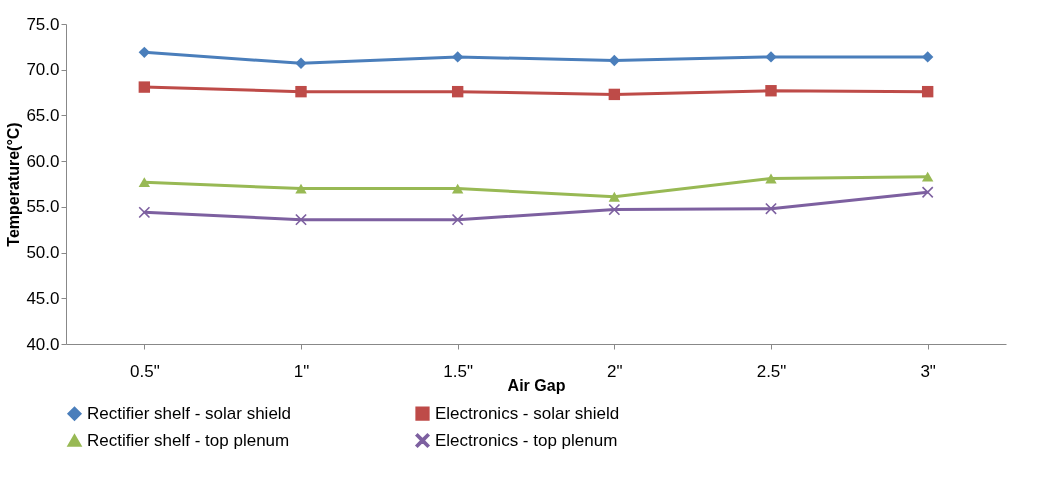 The height and width of the screenshot is (485, 1057). Describe the element at coordinates (301, 371) in the screenshot. I see `x-tick-label: 1"` at that location.